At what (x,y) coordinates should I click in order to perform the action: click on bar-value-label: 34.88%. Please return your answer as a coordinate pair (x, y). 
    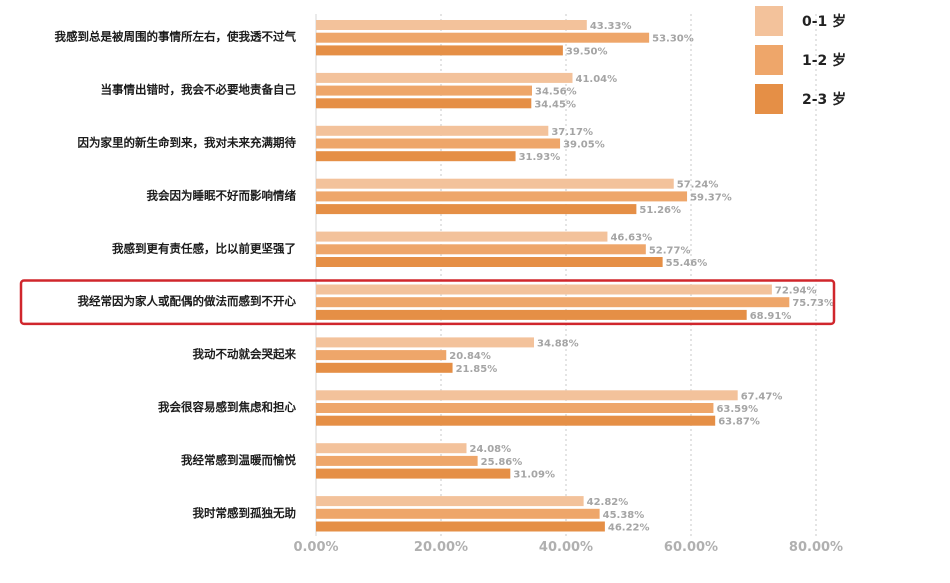
    Looking at the image, I should click on (558, 343).